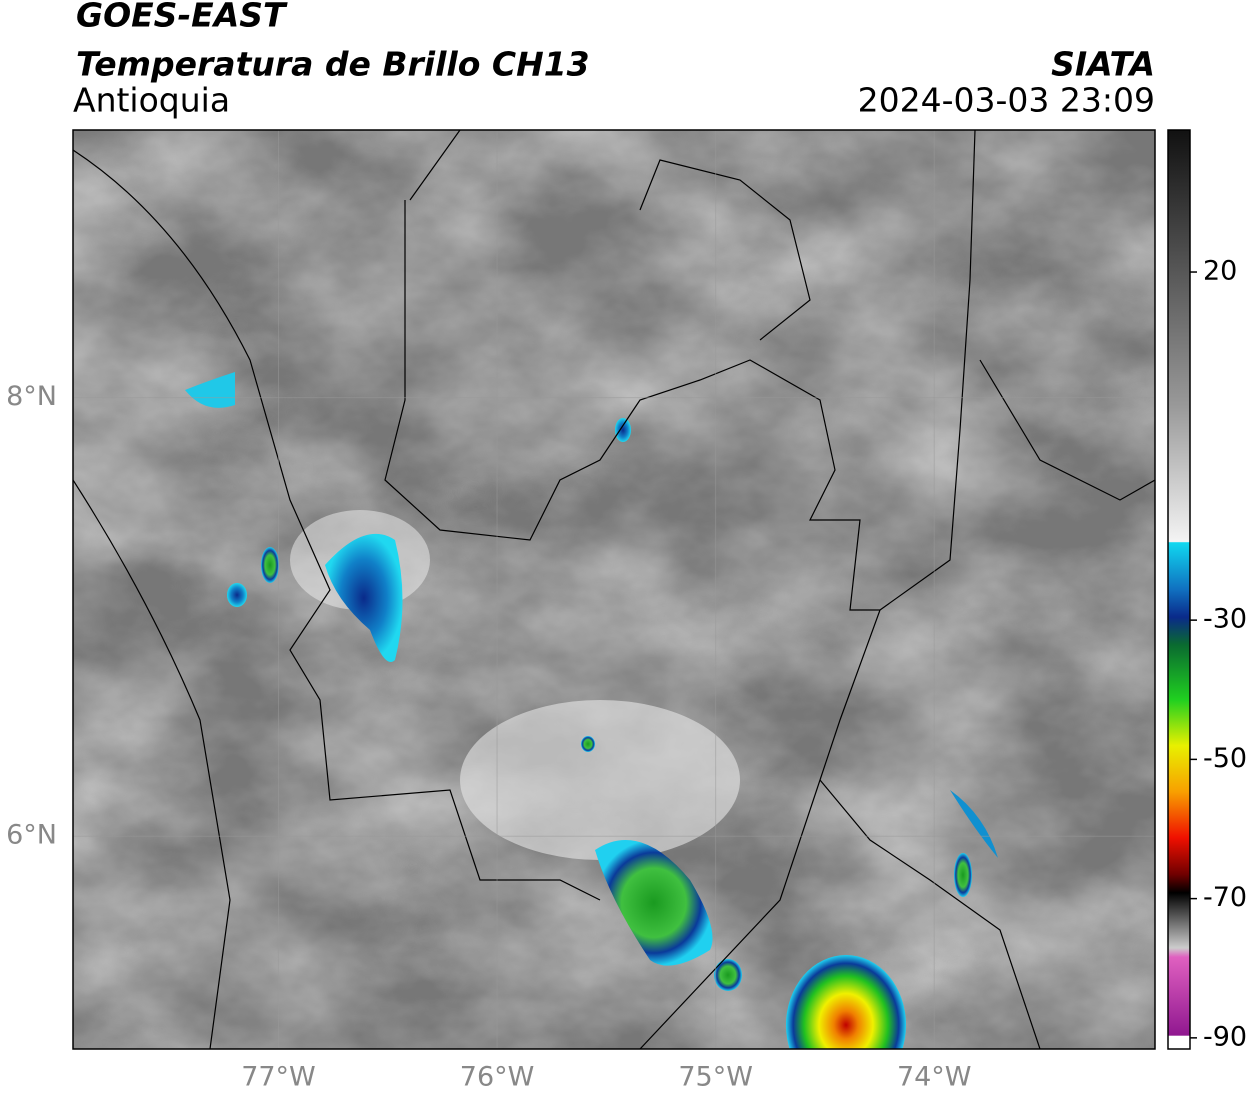  I want to click on satellite: GOES-EAST, so click(182, 17).